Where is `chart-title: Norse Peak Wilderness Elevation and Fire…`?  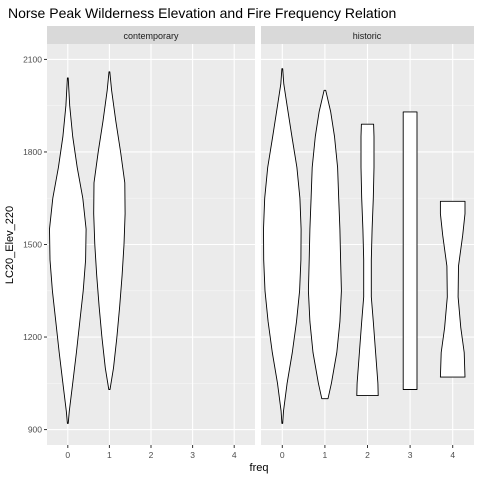
chart-title: Norse Peak Wilderness Elevation and Fire… is located at coordinates (202, 13).